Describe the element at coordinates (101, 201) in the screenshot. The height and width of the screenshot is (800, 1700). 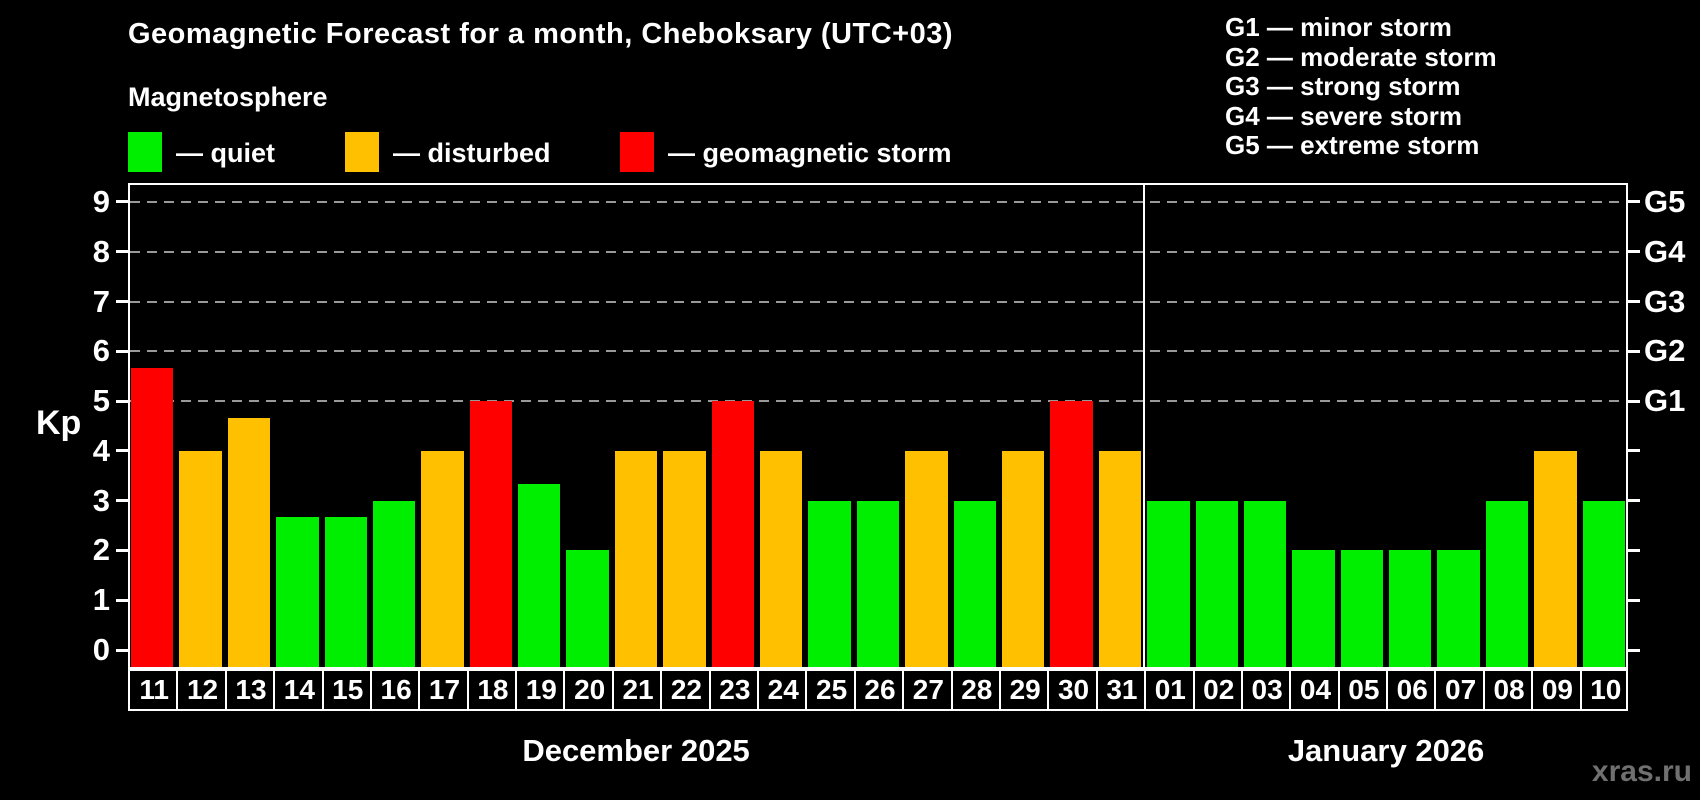
I see `y-tick-label: 9` at that location.